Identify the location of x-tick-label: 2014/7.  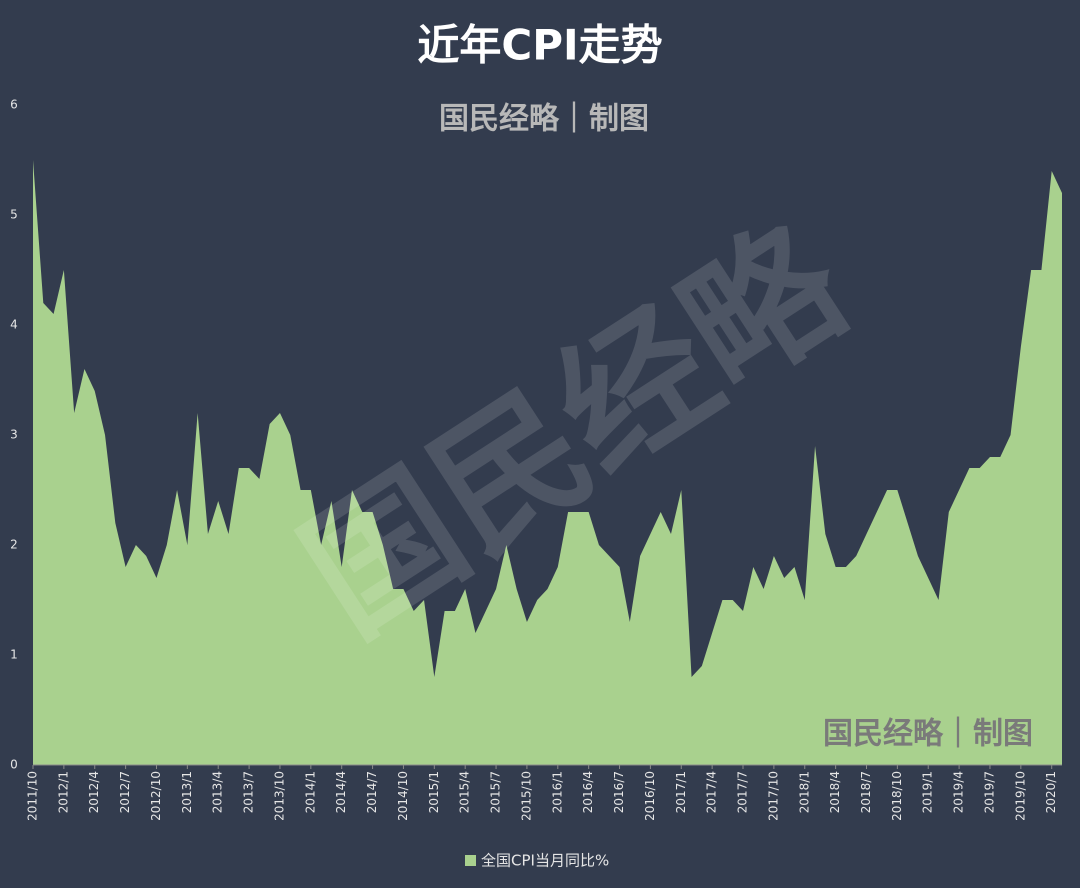
(372, 792).